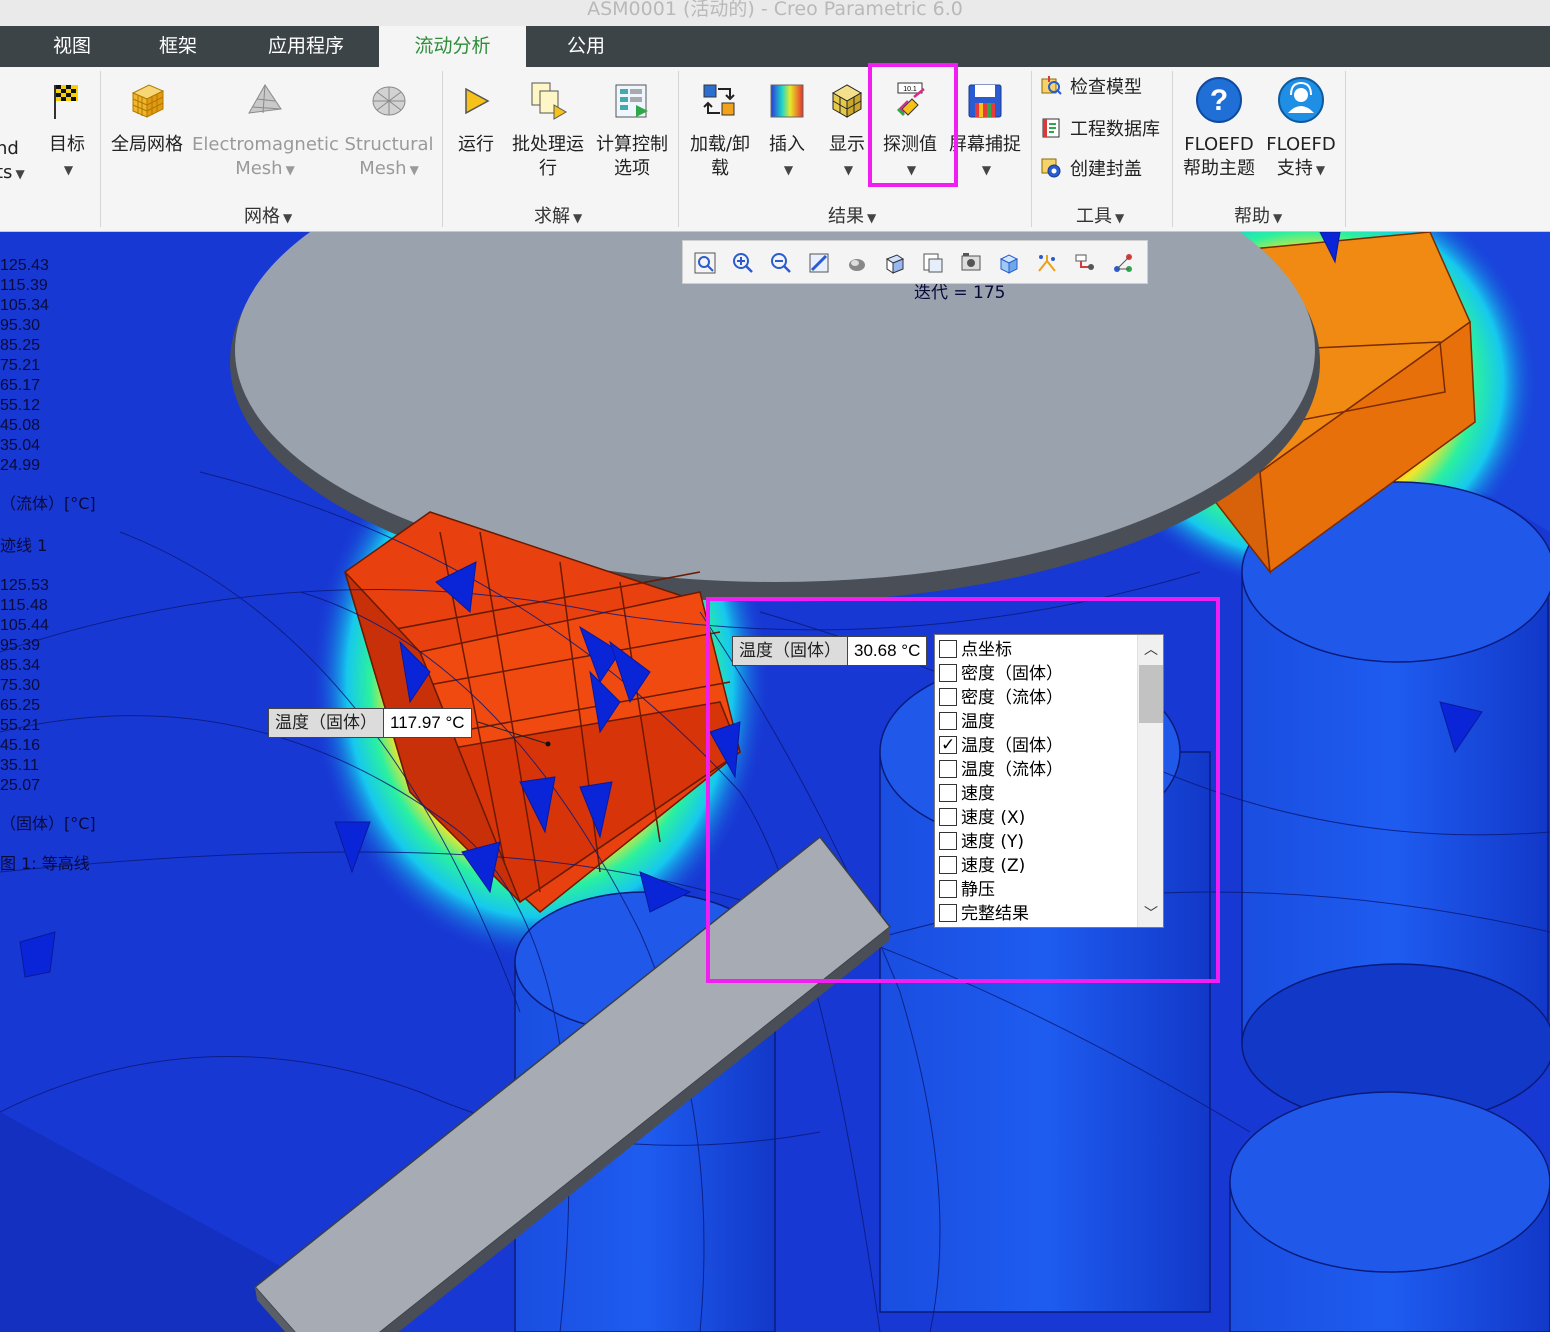  What do you see at coordinates (632, 130) in the screenshot?
I see `calculation-control-options-button: 计算控制 选项` at bounding box center [632, 130].